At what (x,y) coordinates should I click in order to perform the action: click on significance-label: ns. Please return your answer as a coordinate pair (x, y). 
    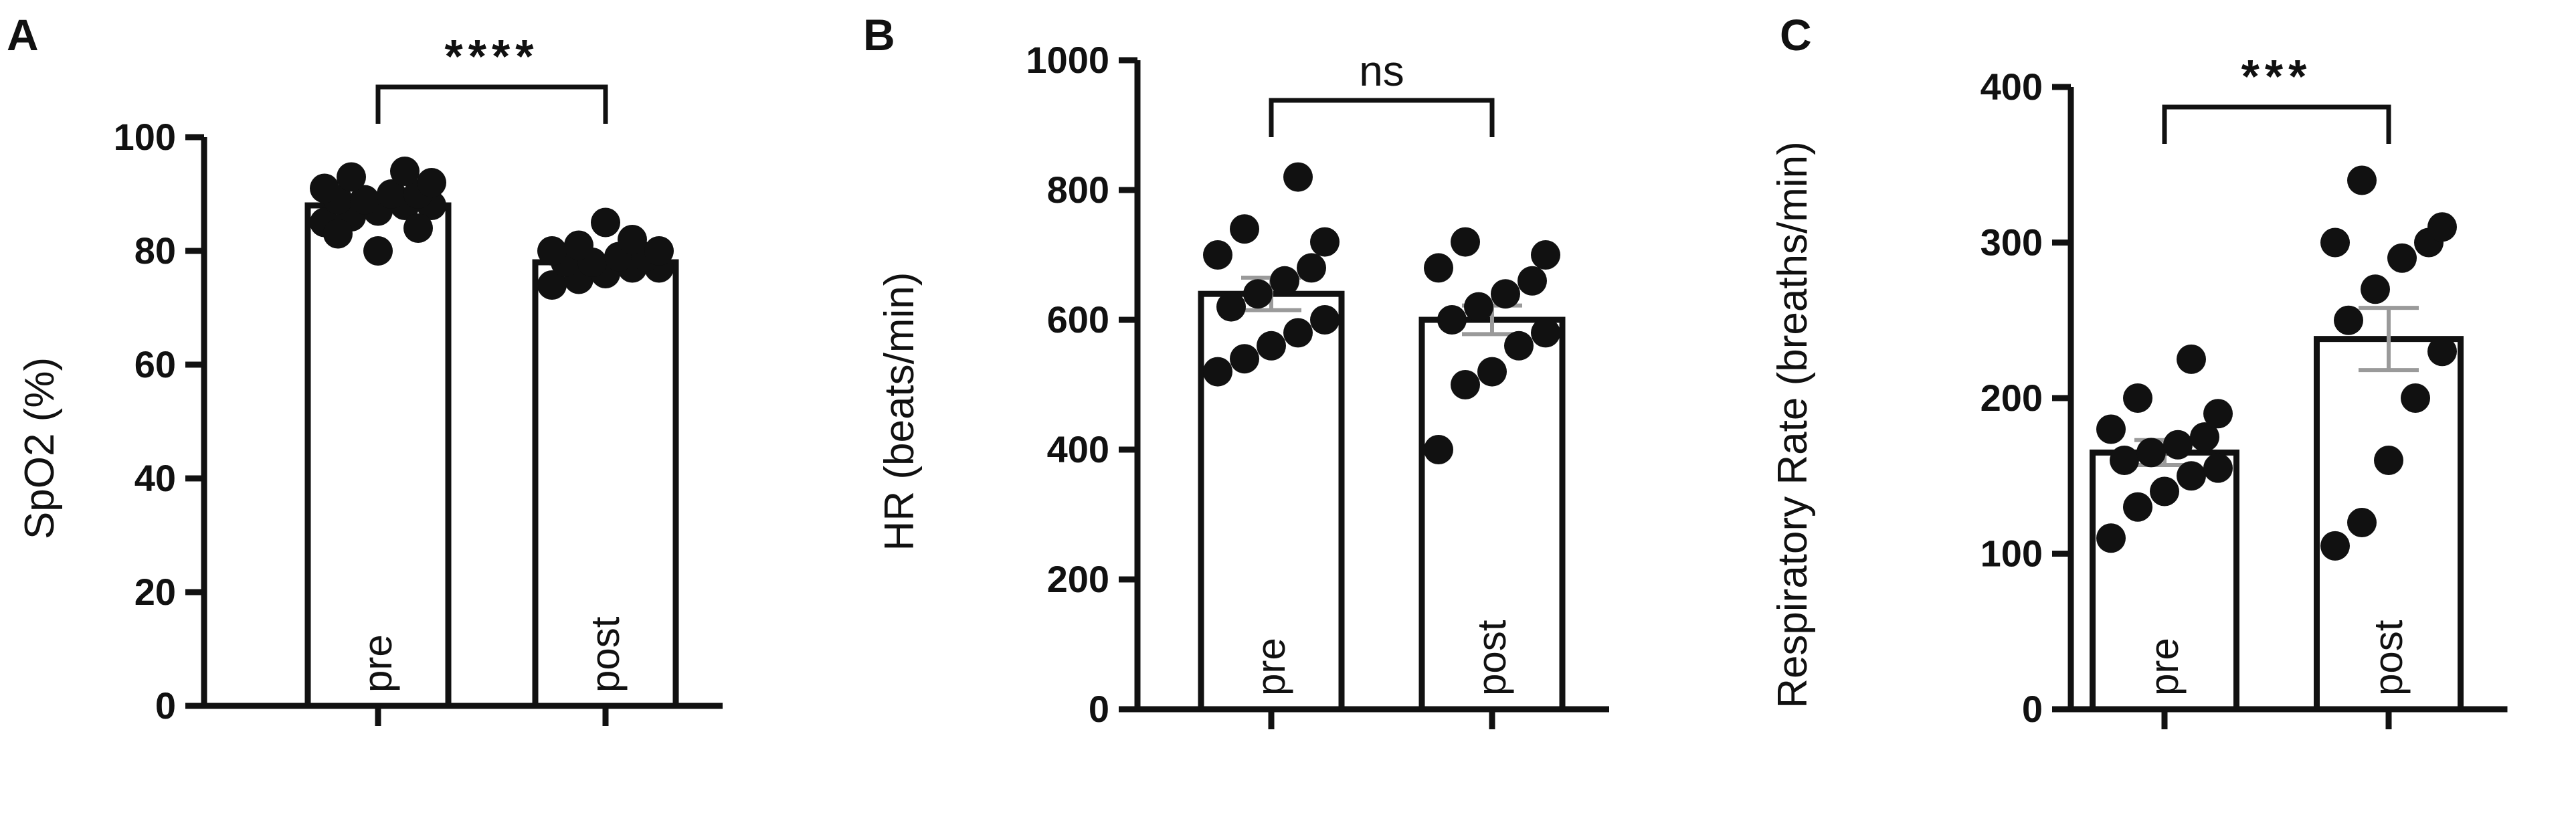
    Looking at the image, I should click on (1381, 71).